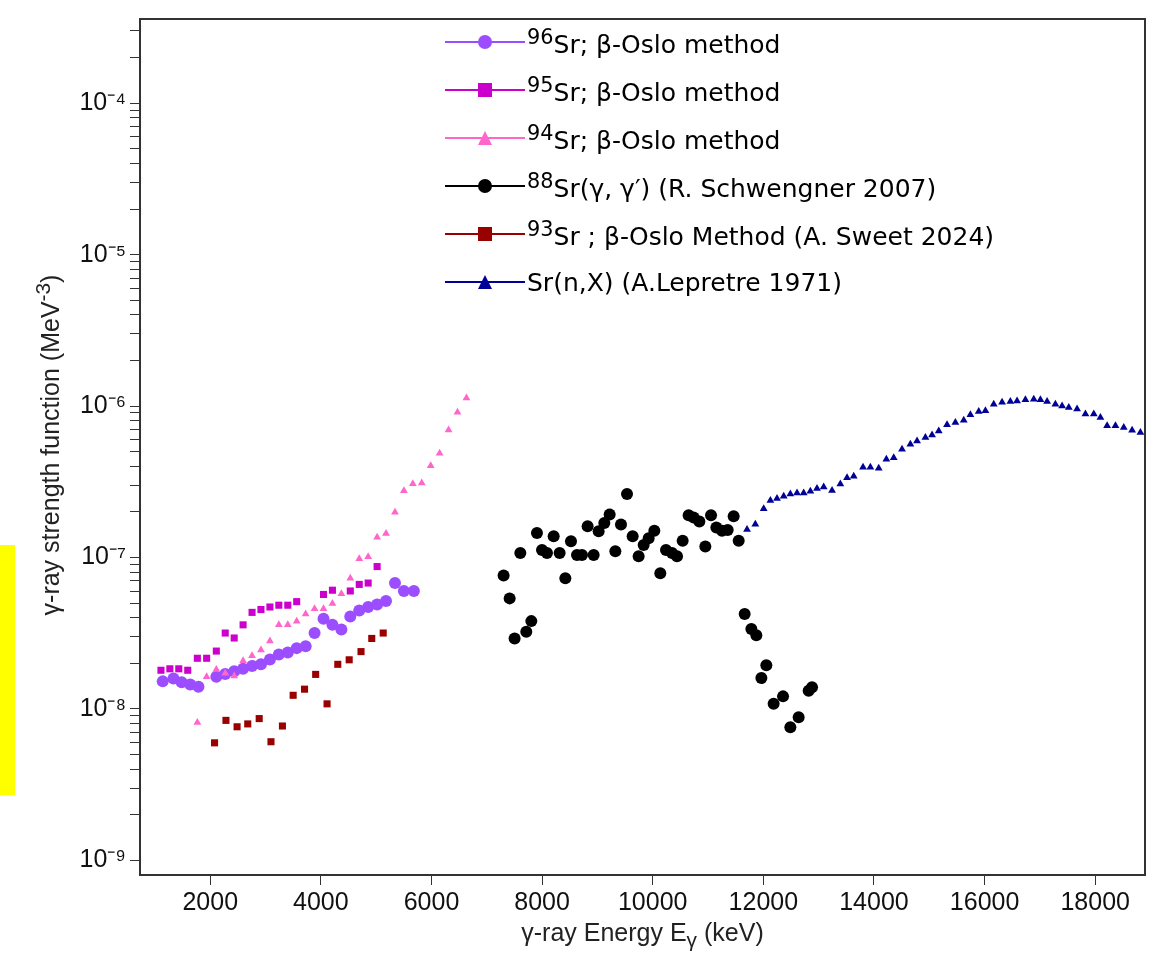 This screenshot has height=960, width=1158. Describe the element at coordinates (654, 42) in the screenshot. I see `legend-label: $^{96}$Sr; β-Oslo method` at that location.